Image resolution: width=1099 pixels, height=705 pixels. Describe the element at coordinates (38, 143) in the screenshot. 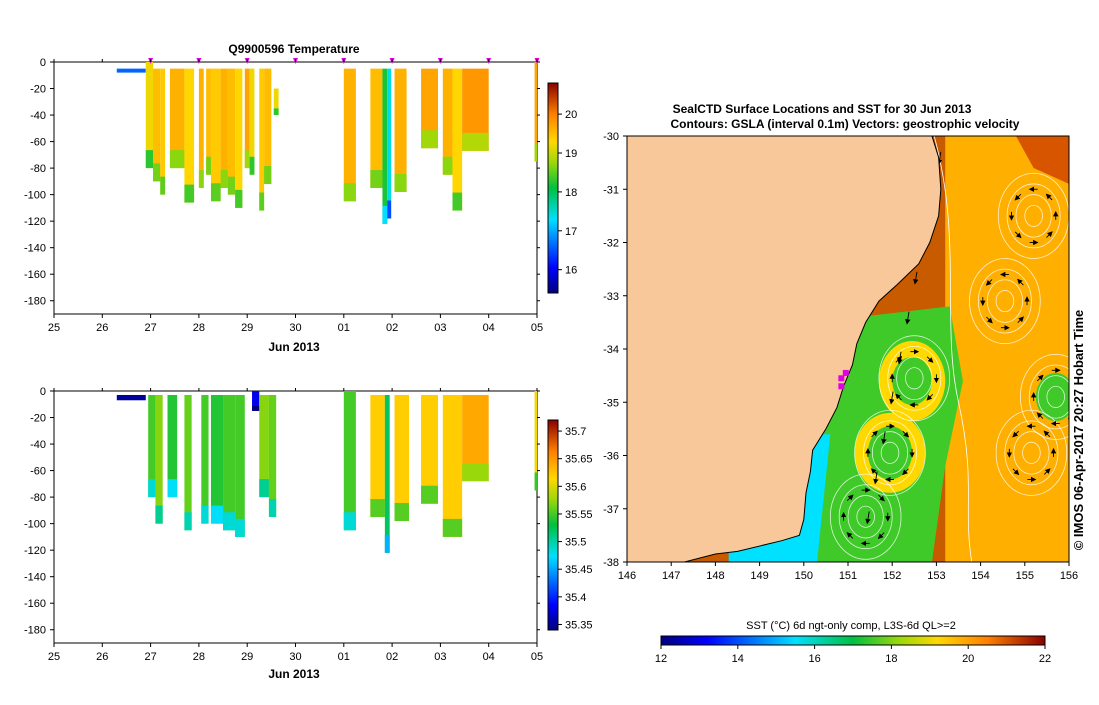

I see `y-tick-label-3: -60` at that location.